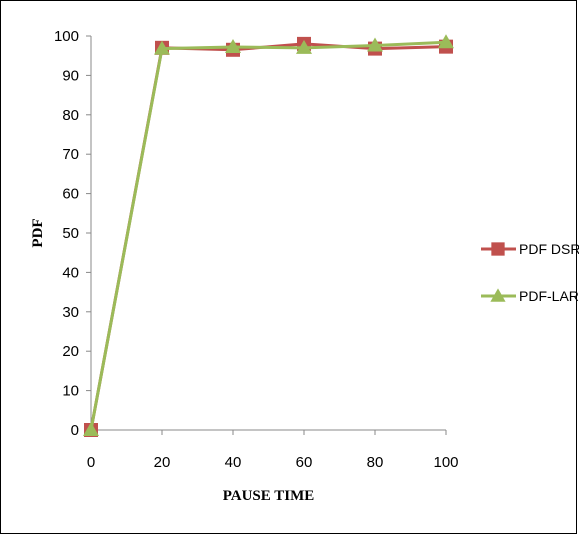 The height and width of the screenshot is (536, 579). Describe the element at coordinates (445, 462) in the screenshot. I see `x-tick-label: 100` at that location.